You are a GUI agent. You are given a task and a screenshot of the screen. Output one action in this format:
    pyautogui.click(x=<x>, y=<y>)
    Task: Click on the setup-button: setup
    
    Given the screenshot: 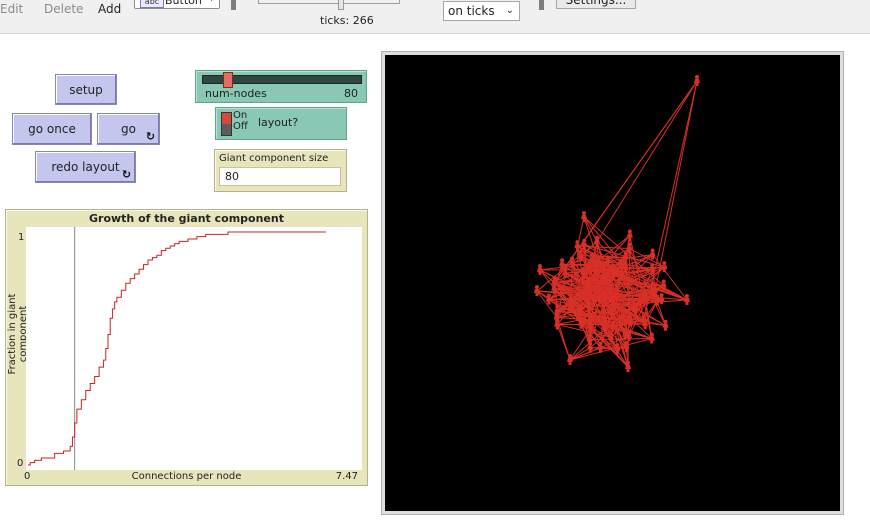 What is the action you would take?
    pyautogui.click(x=86, y=89)
    